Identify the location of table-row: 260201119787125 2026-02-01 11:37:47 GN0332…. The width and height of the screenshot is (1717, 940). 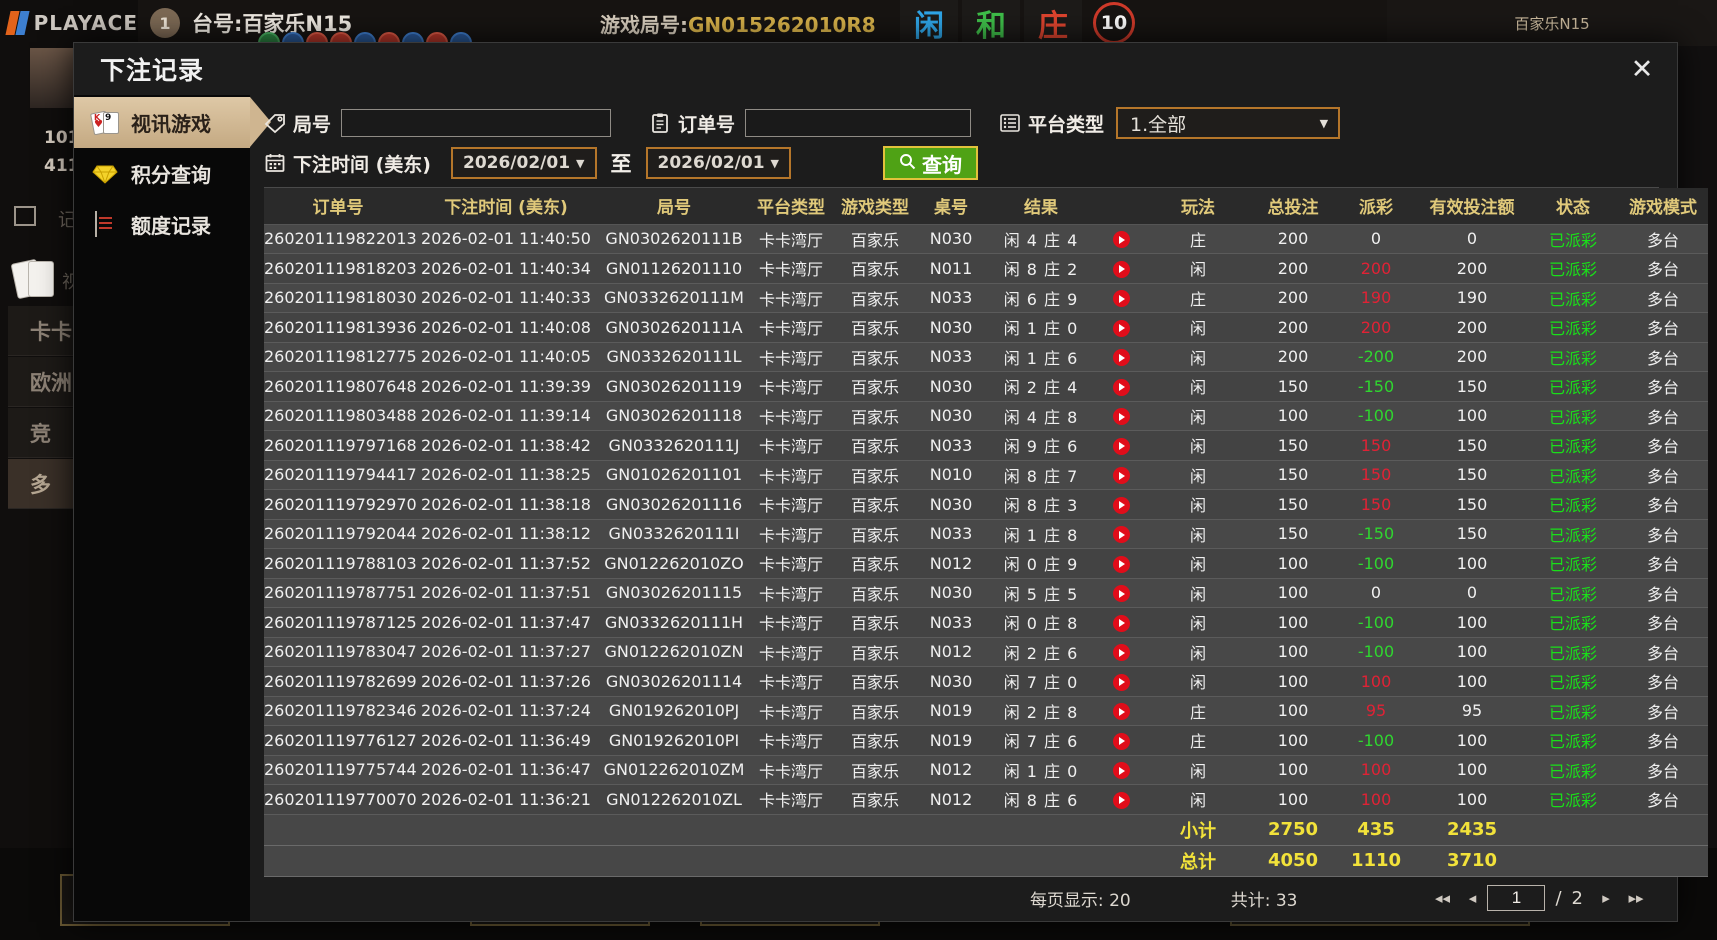
(986, 622).